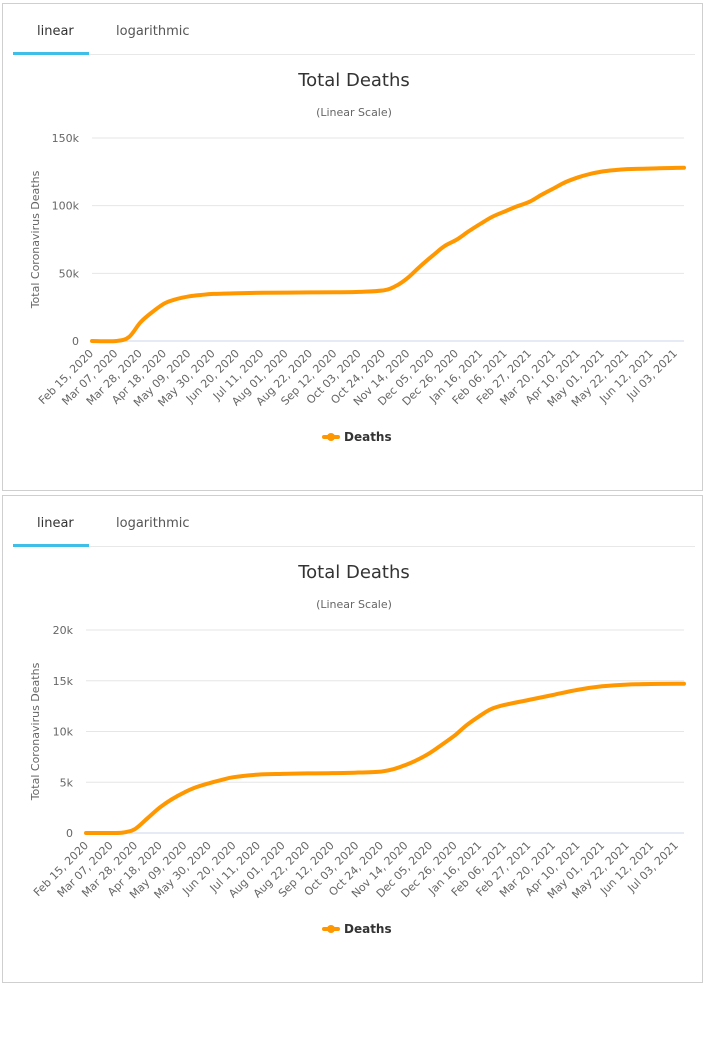  I want to click on y-tick-label: 15k, so click(63, 681).